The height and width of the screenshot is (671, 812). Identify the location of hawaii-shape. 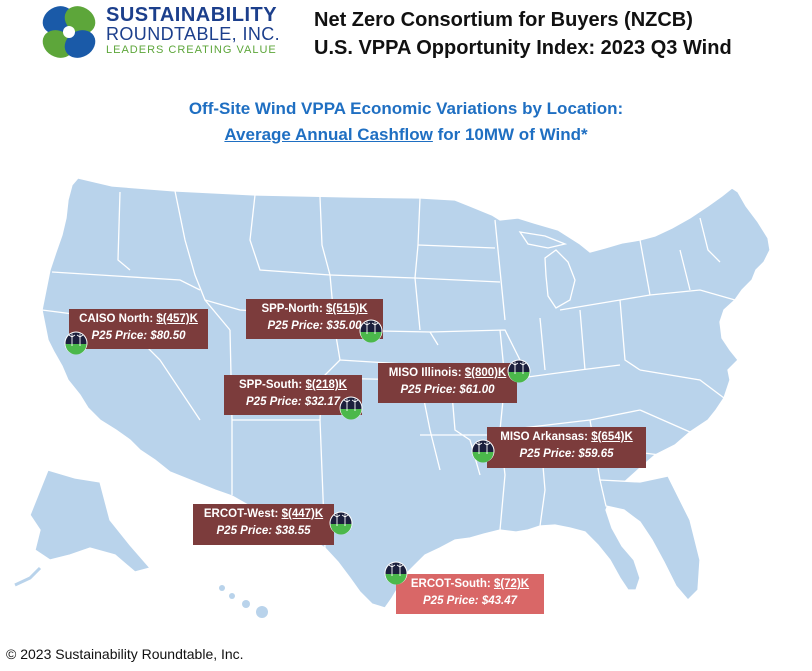
(243, 601).